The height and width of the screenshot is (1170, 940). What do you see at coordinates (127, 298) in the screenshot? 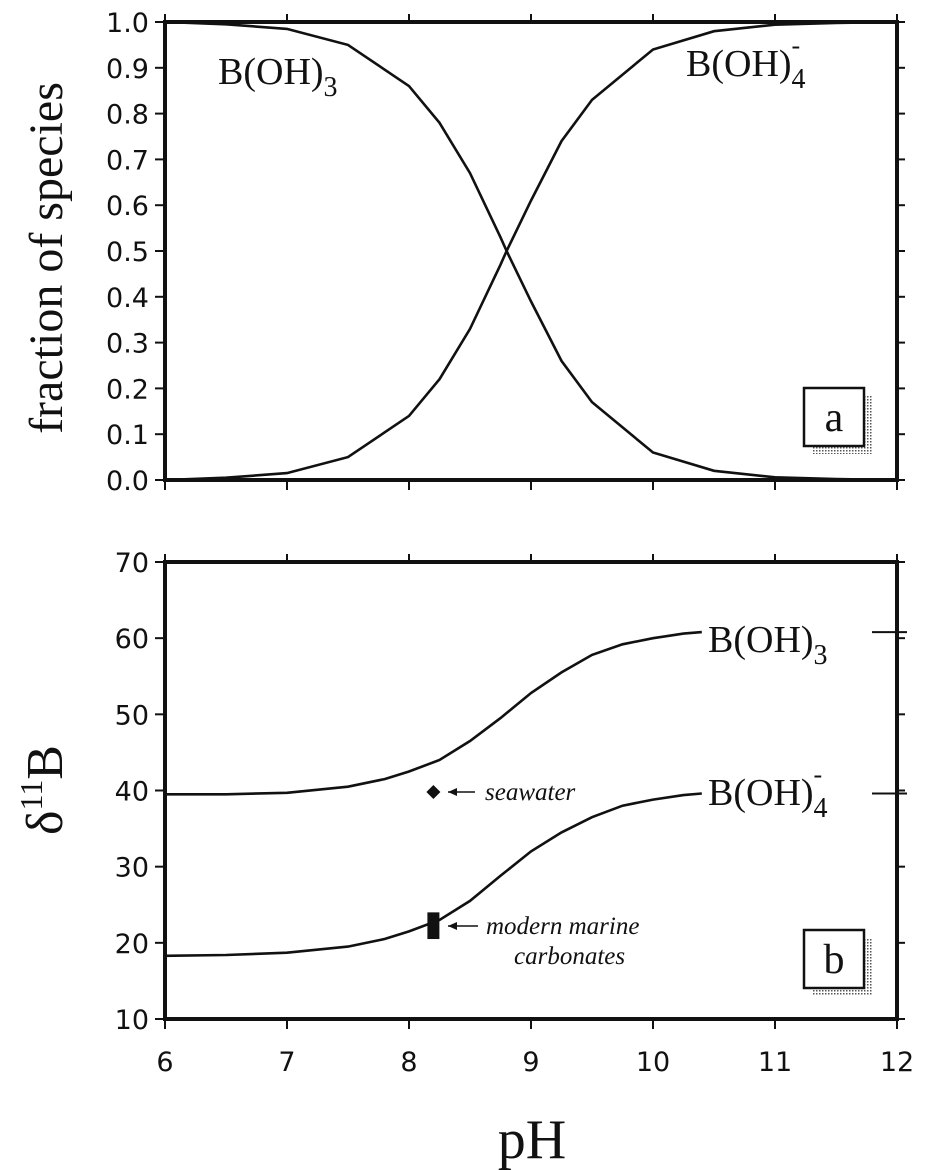
I see `panel-a-y-tick-label: 0.4` at bounding box center [127, 298].